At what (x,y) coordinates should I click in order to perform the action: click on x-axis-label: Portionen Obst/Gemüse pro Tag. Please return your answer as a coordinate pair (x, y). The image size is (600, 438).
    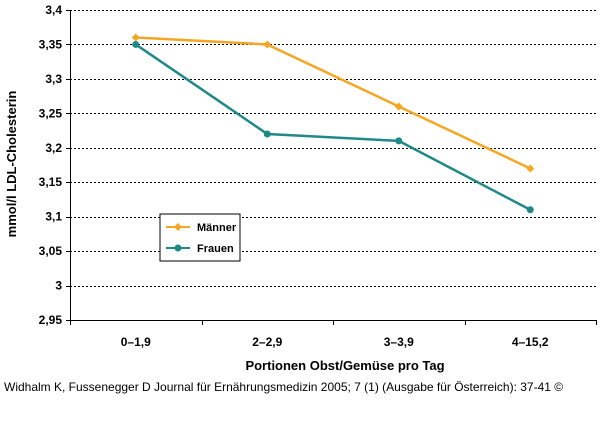
    Looking at the image, I should click on (344, 365).